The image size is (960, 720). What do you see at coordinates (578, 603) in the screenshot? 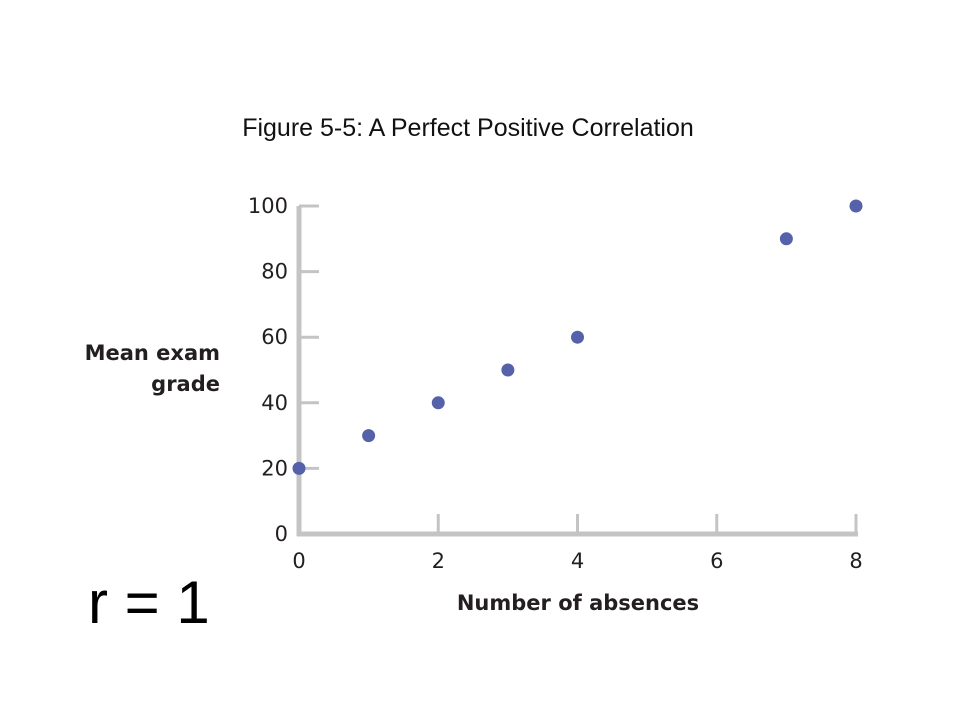
I see `x-axis-label: Number of absences` at bounding box center [578, 603].